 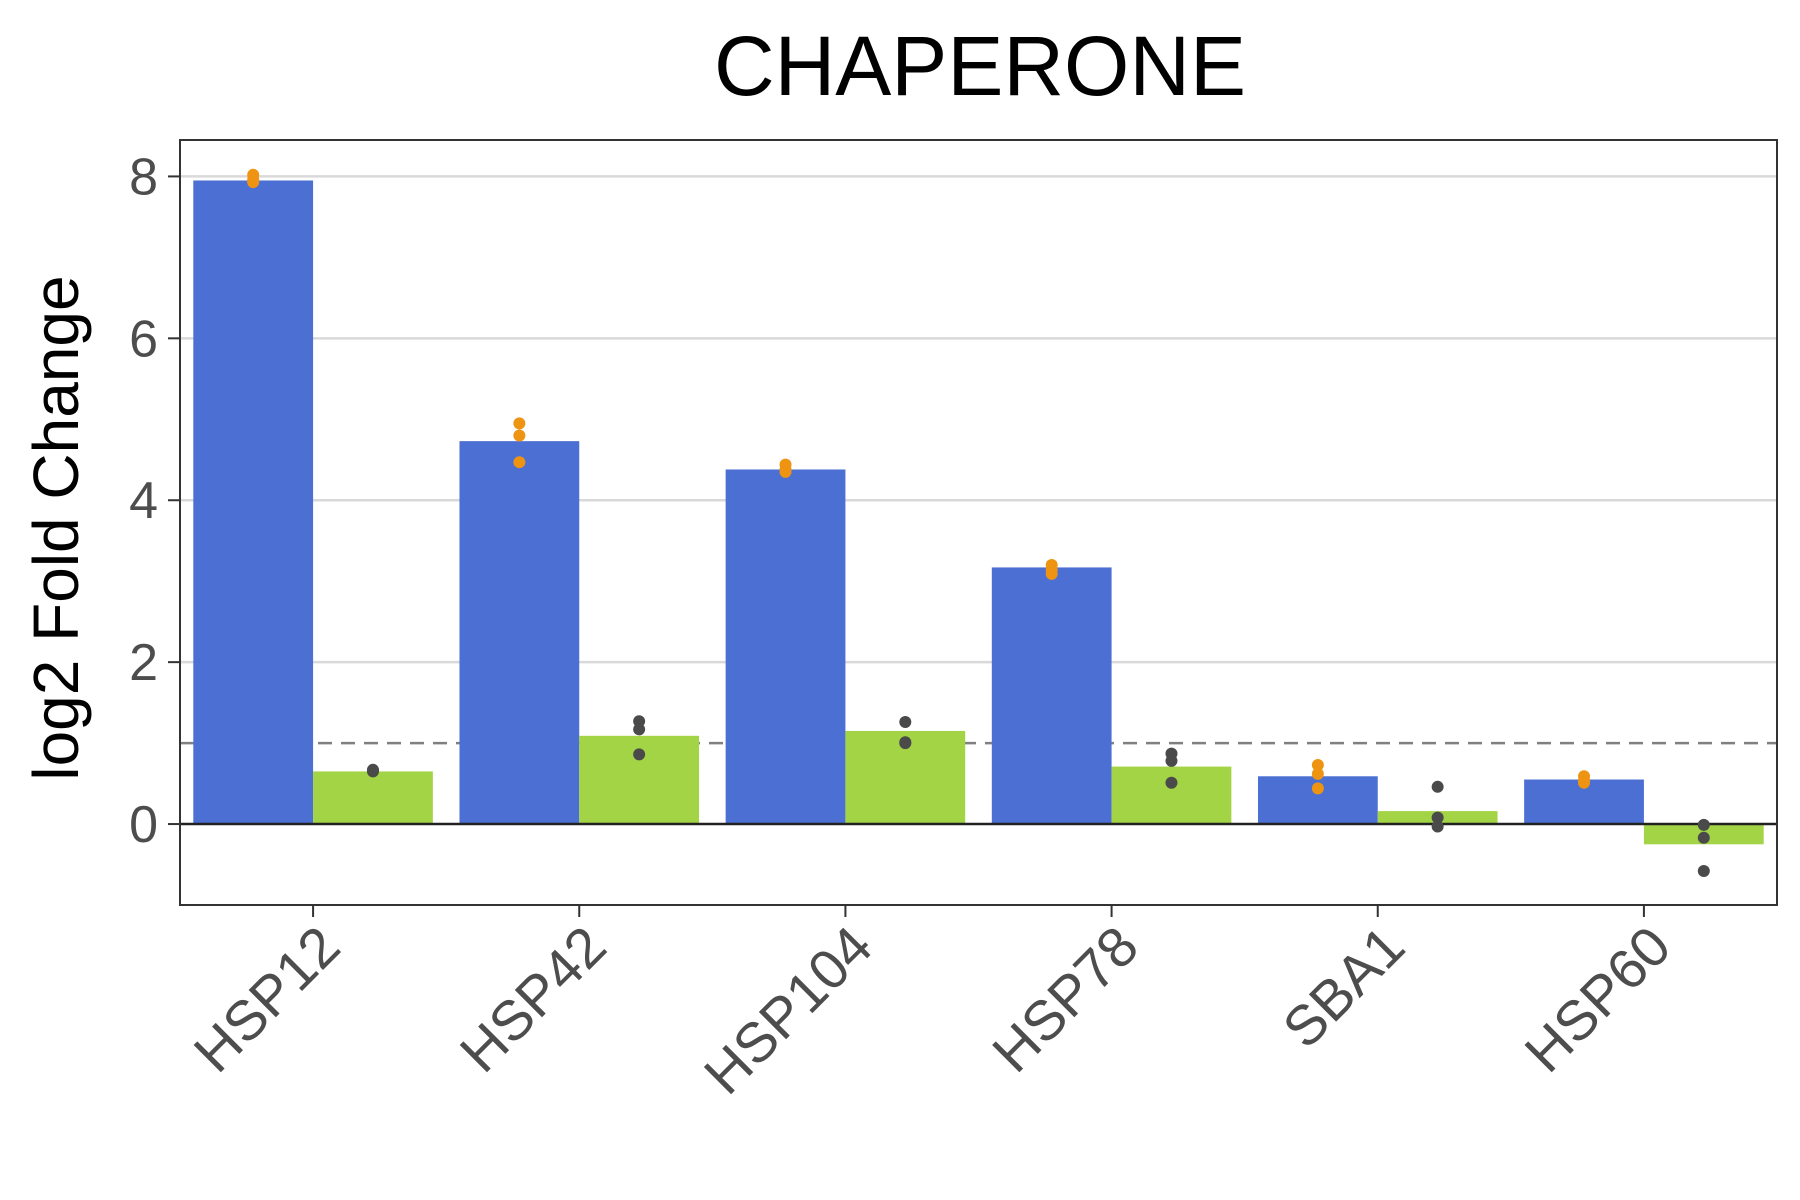 What do you see at coordinates (143, 663) in the screenshot?
I see `y-tick-label: 2` at bounding box center [143, 663].